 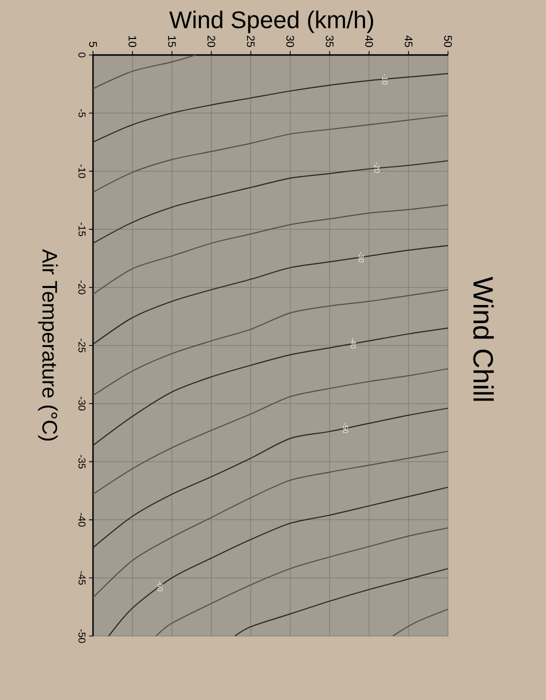 What do you see at coordinates (82, 171) in the screenshot?
I see `y-tick-label: -10` at bounding box center [82, 171].